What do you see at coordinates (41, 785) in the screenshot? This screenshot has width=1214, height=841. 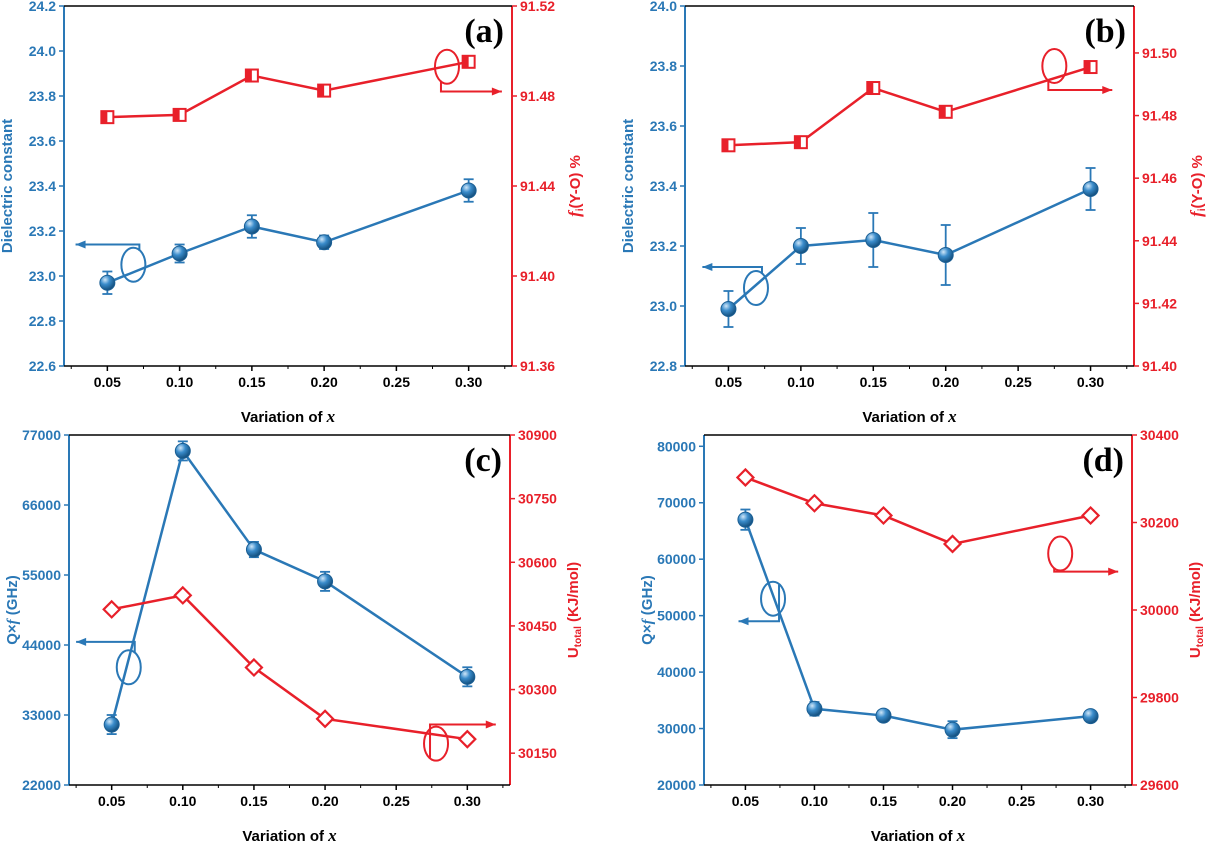 I see `left-tick-label: 22000` at bounding box center [41, 785].